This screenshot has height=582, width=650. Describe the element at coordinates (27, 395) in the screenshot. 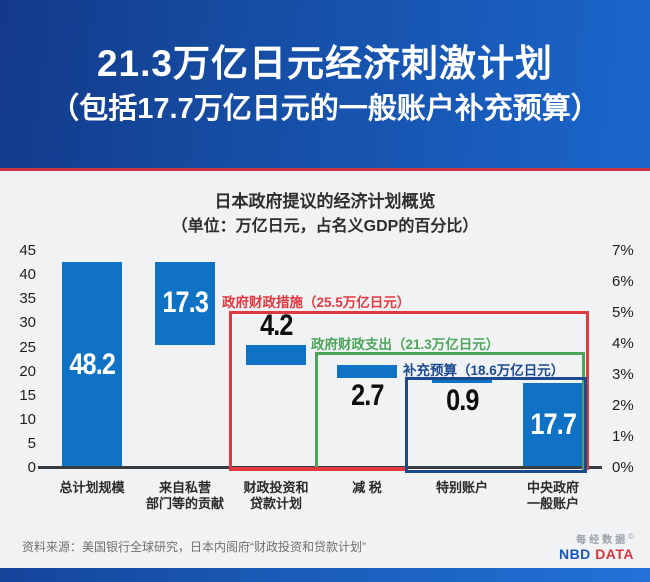

I see `y-axis-left-tick: 15` at that location.